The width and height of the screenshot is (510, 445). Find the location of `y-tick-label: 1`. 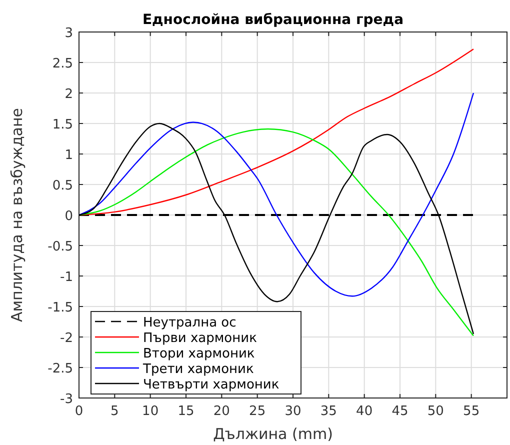

y-tick-label: 1 is located at coordinates (68, 155).